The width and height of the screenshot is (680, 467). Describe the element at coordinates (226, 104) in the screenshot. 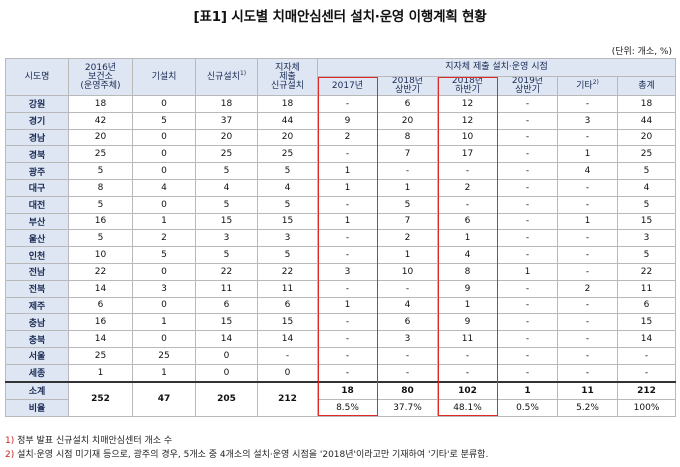

I see `new-install-cell: 18` at that location.